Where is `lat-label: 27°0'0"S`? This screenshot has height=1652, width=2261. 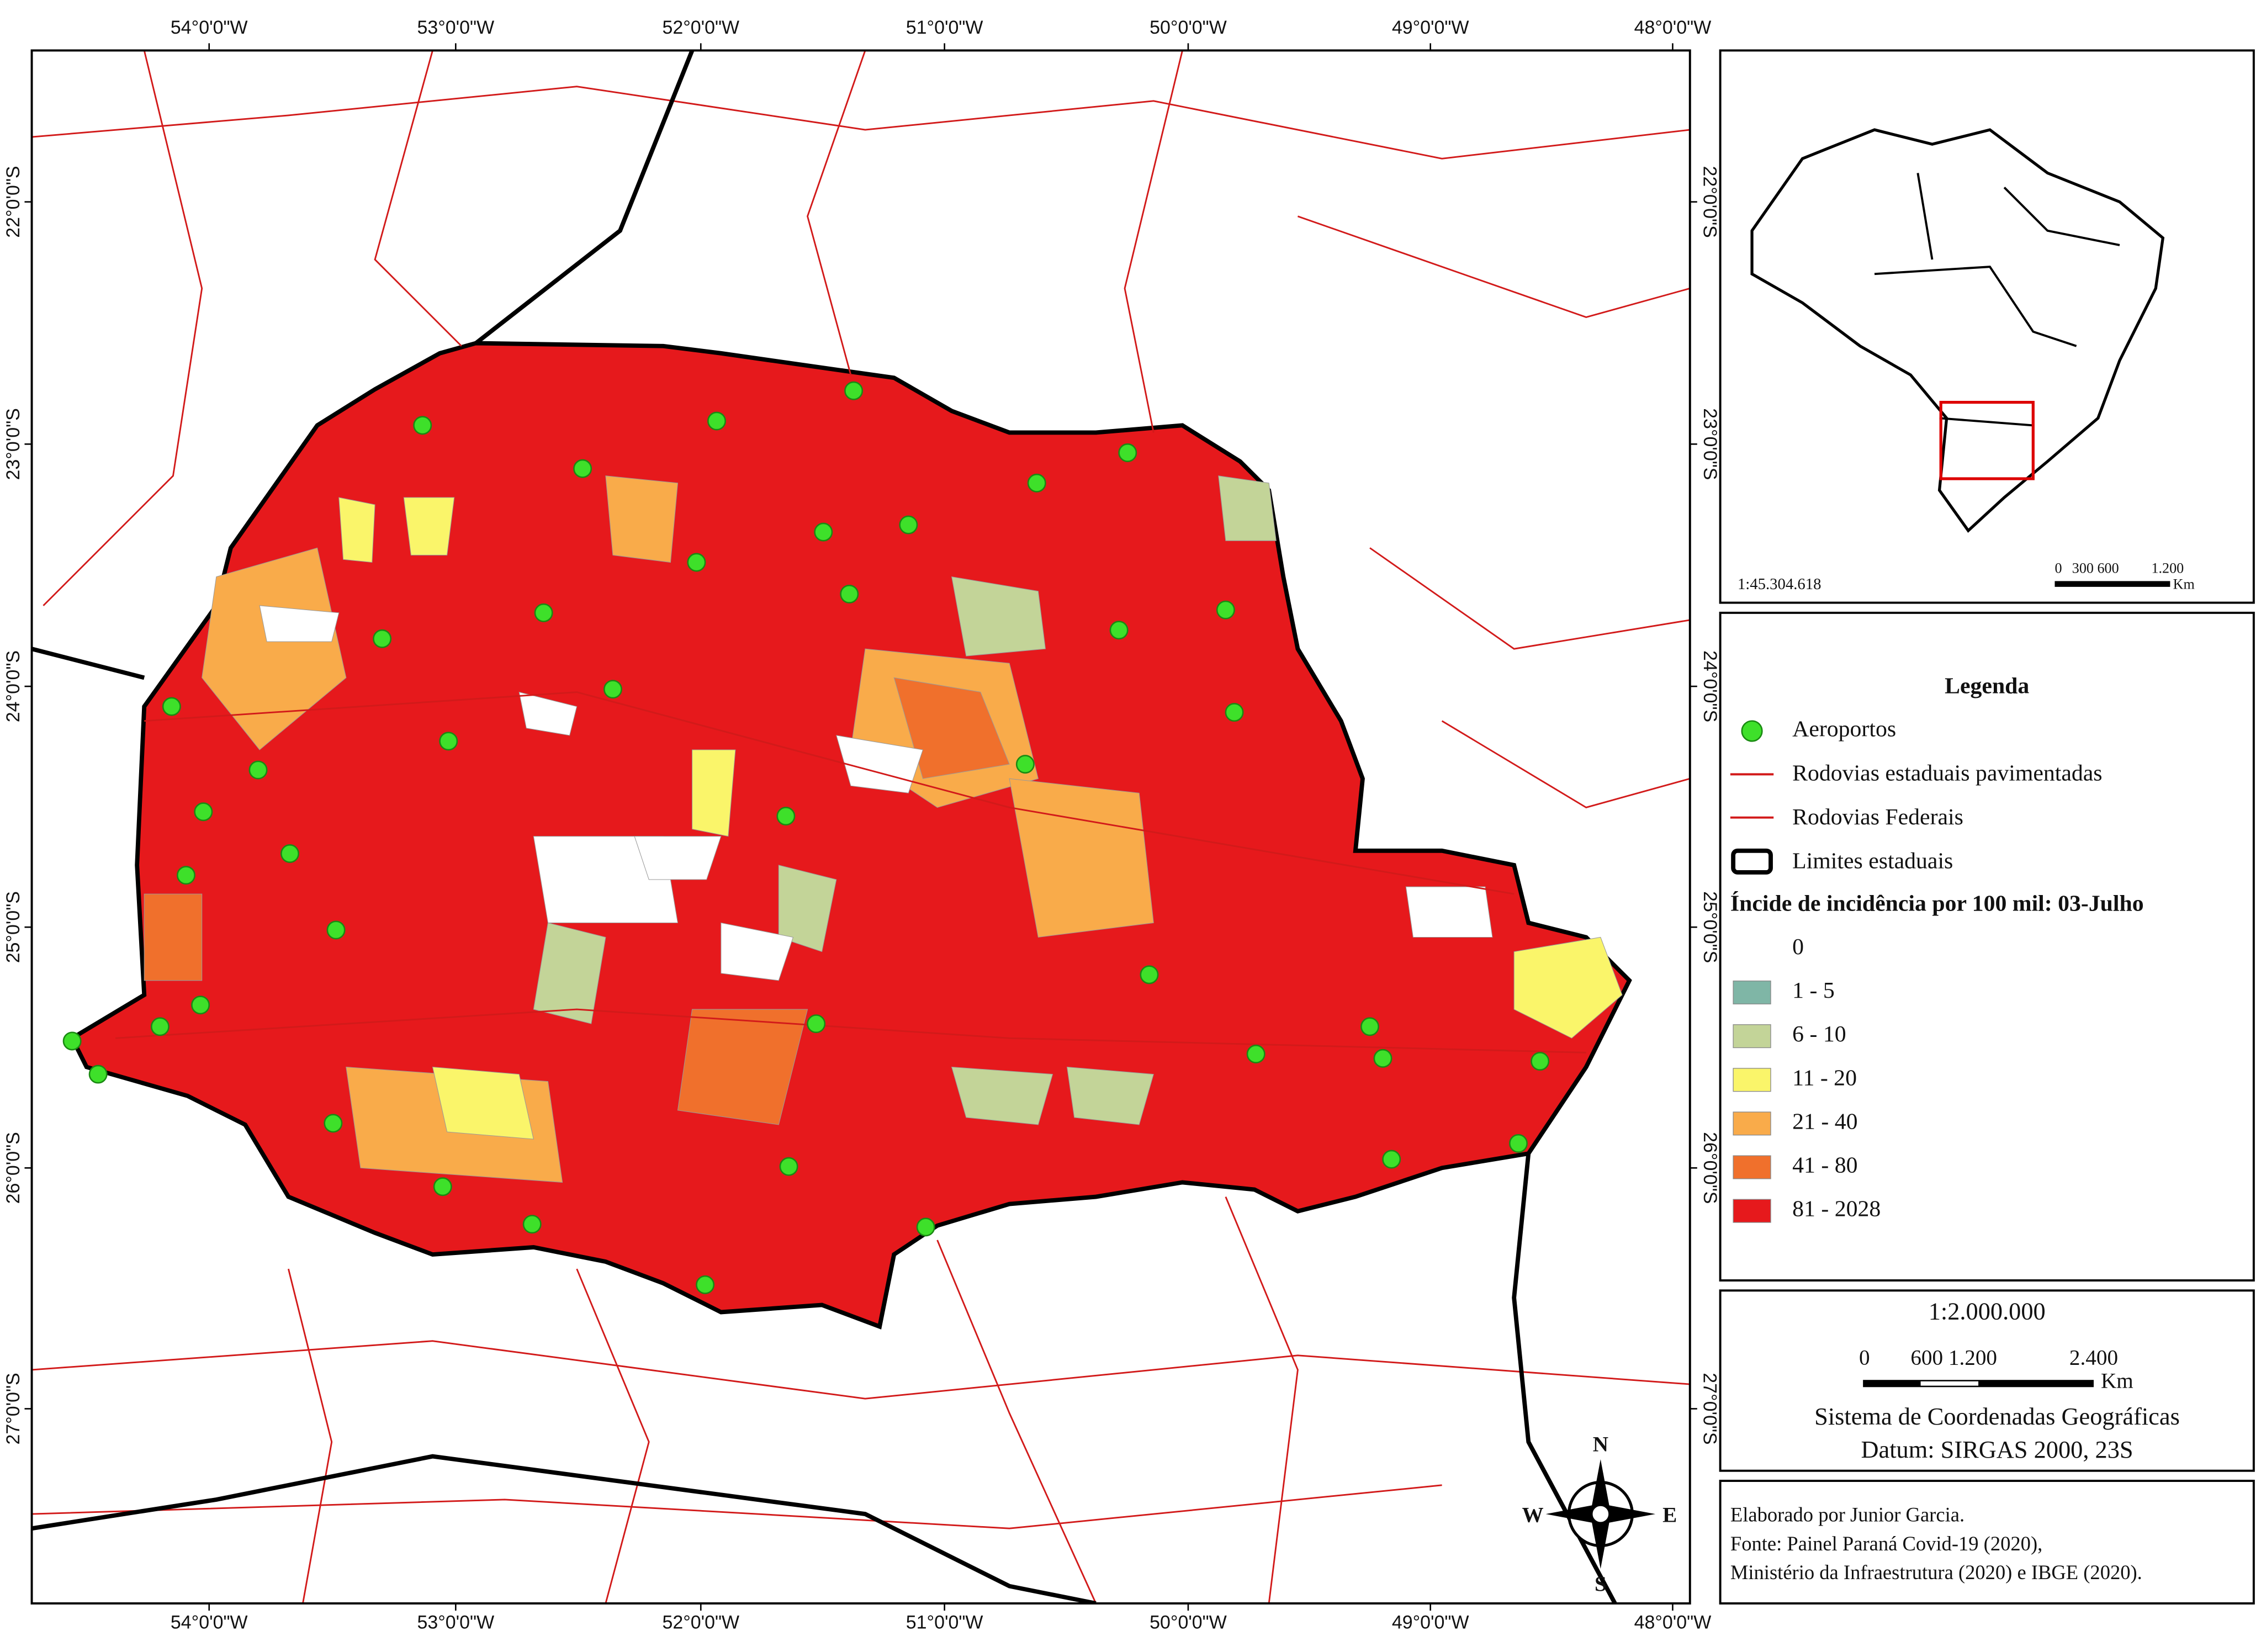 lat-label: 27°0'0"S is located at coordinates (1710, 1408).